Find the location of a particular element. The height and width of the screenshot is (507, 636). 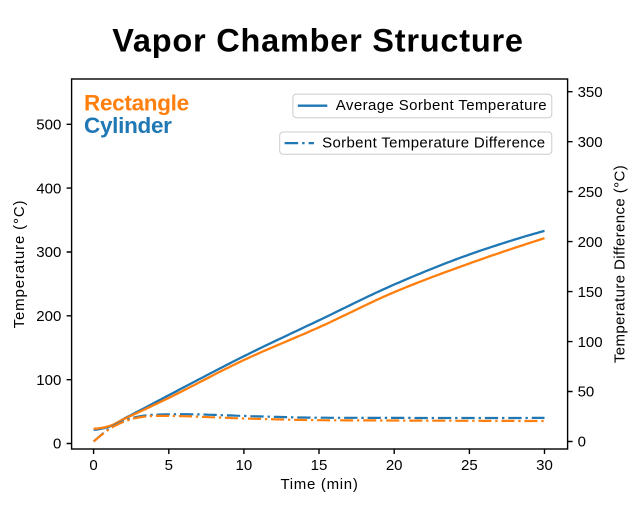

svg-text: 400 is located at coordinates (48, 188).